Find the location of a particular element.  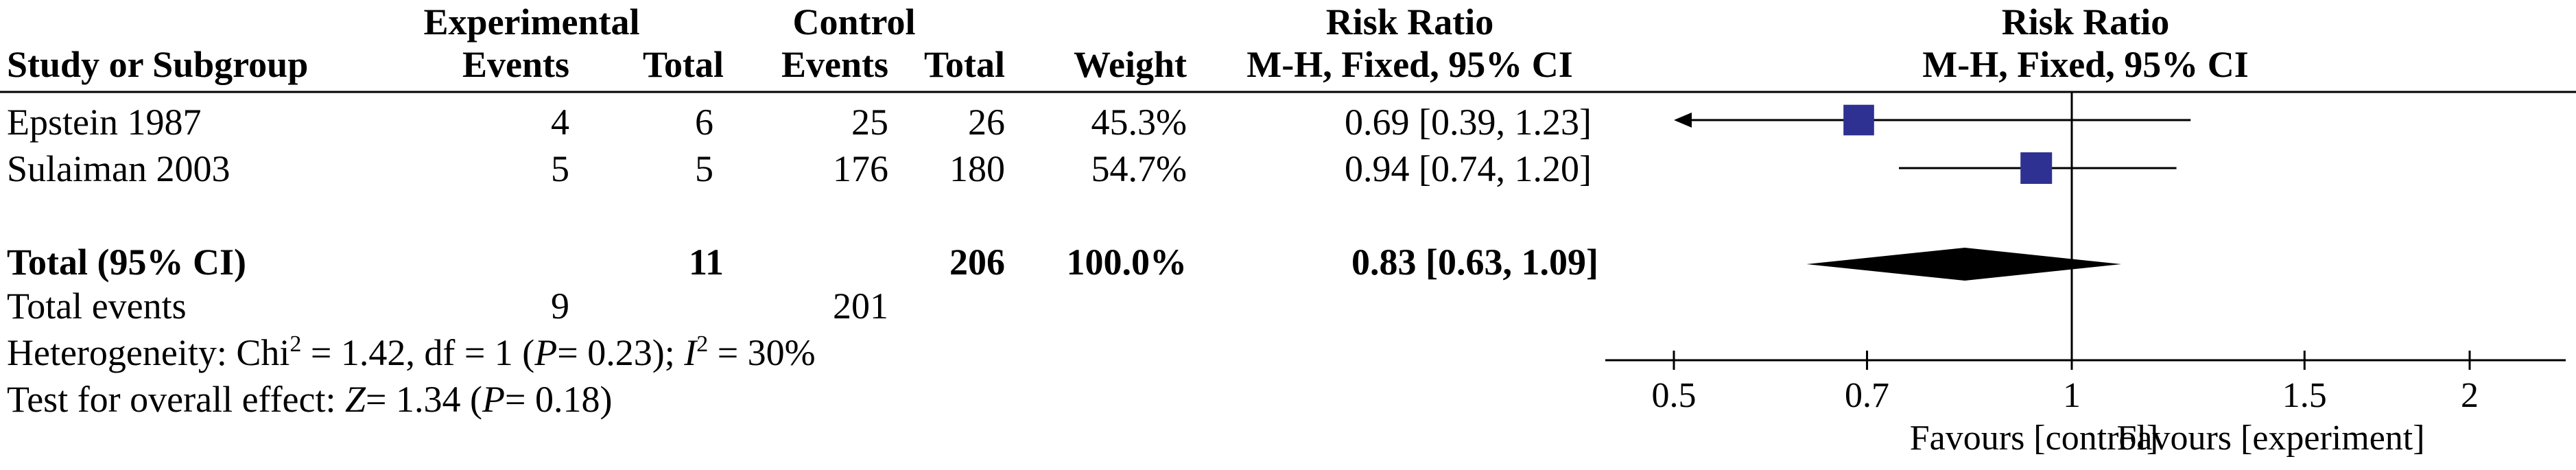

x-tick-label: 2 is located at coordinates (2470, 395).